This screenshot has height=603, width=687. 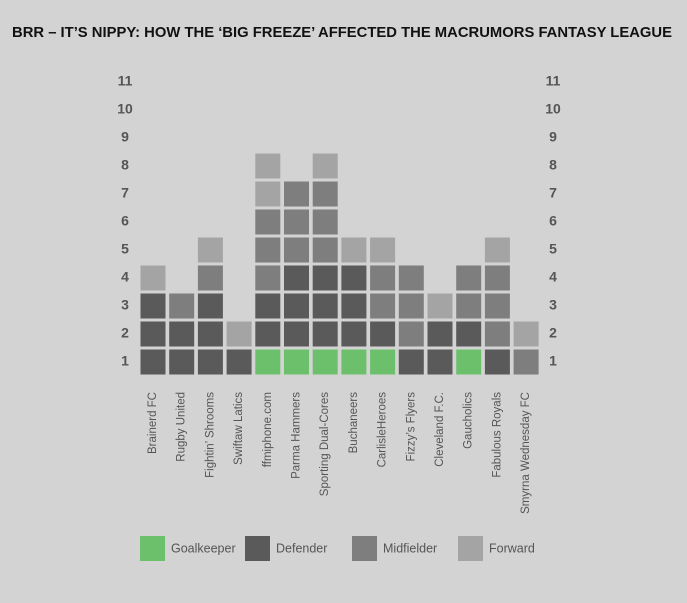 What do you see at coordinates (125, 249) in the screenshot?
I see `y-tick-label: 5` at bounding box center [125, 249].